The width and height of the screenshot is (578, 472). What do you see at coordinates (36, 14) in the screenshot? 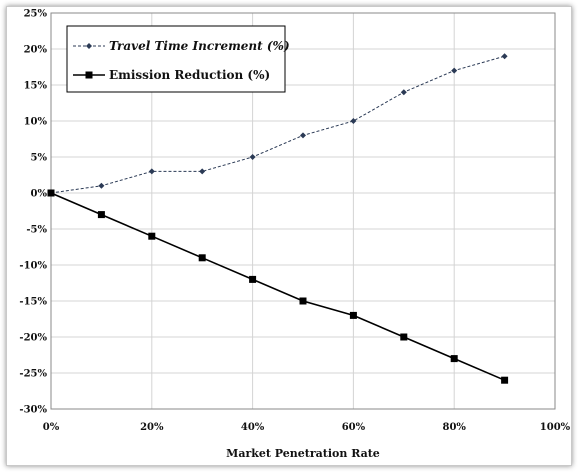
I see `y-tick-label: 25%` at bounding box center [36, 14].